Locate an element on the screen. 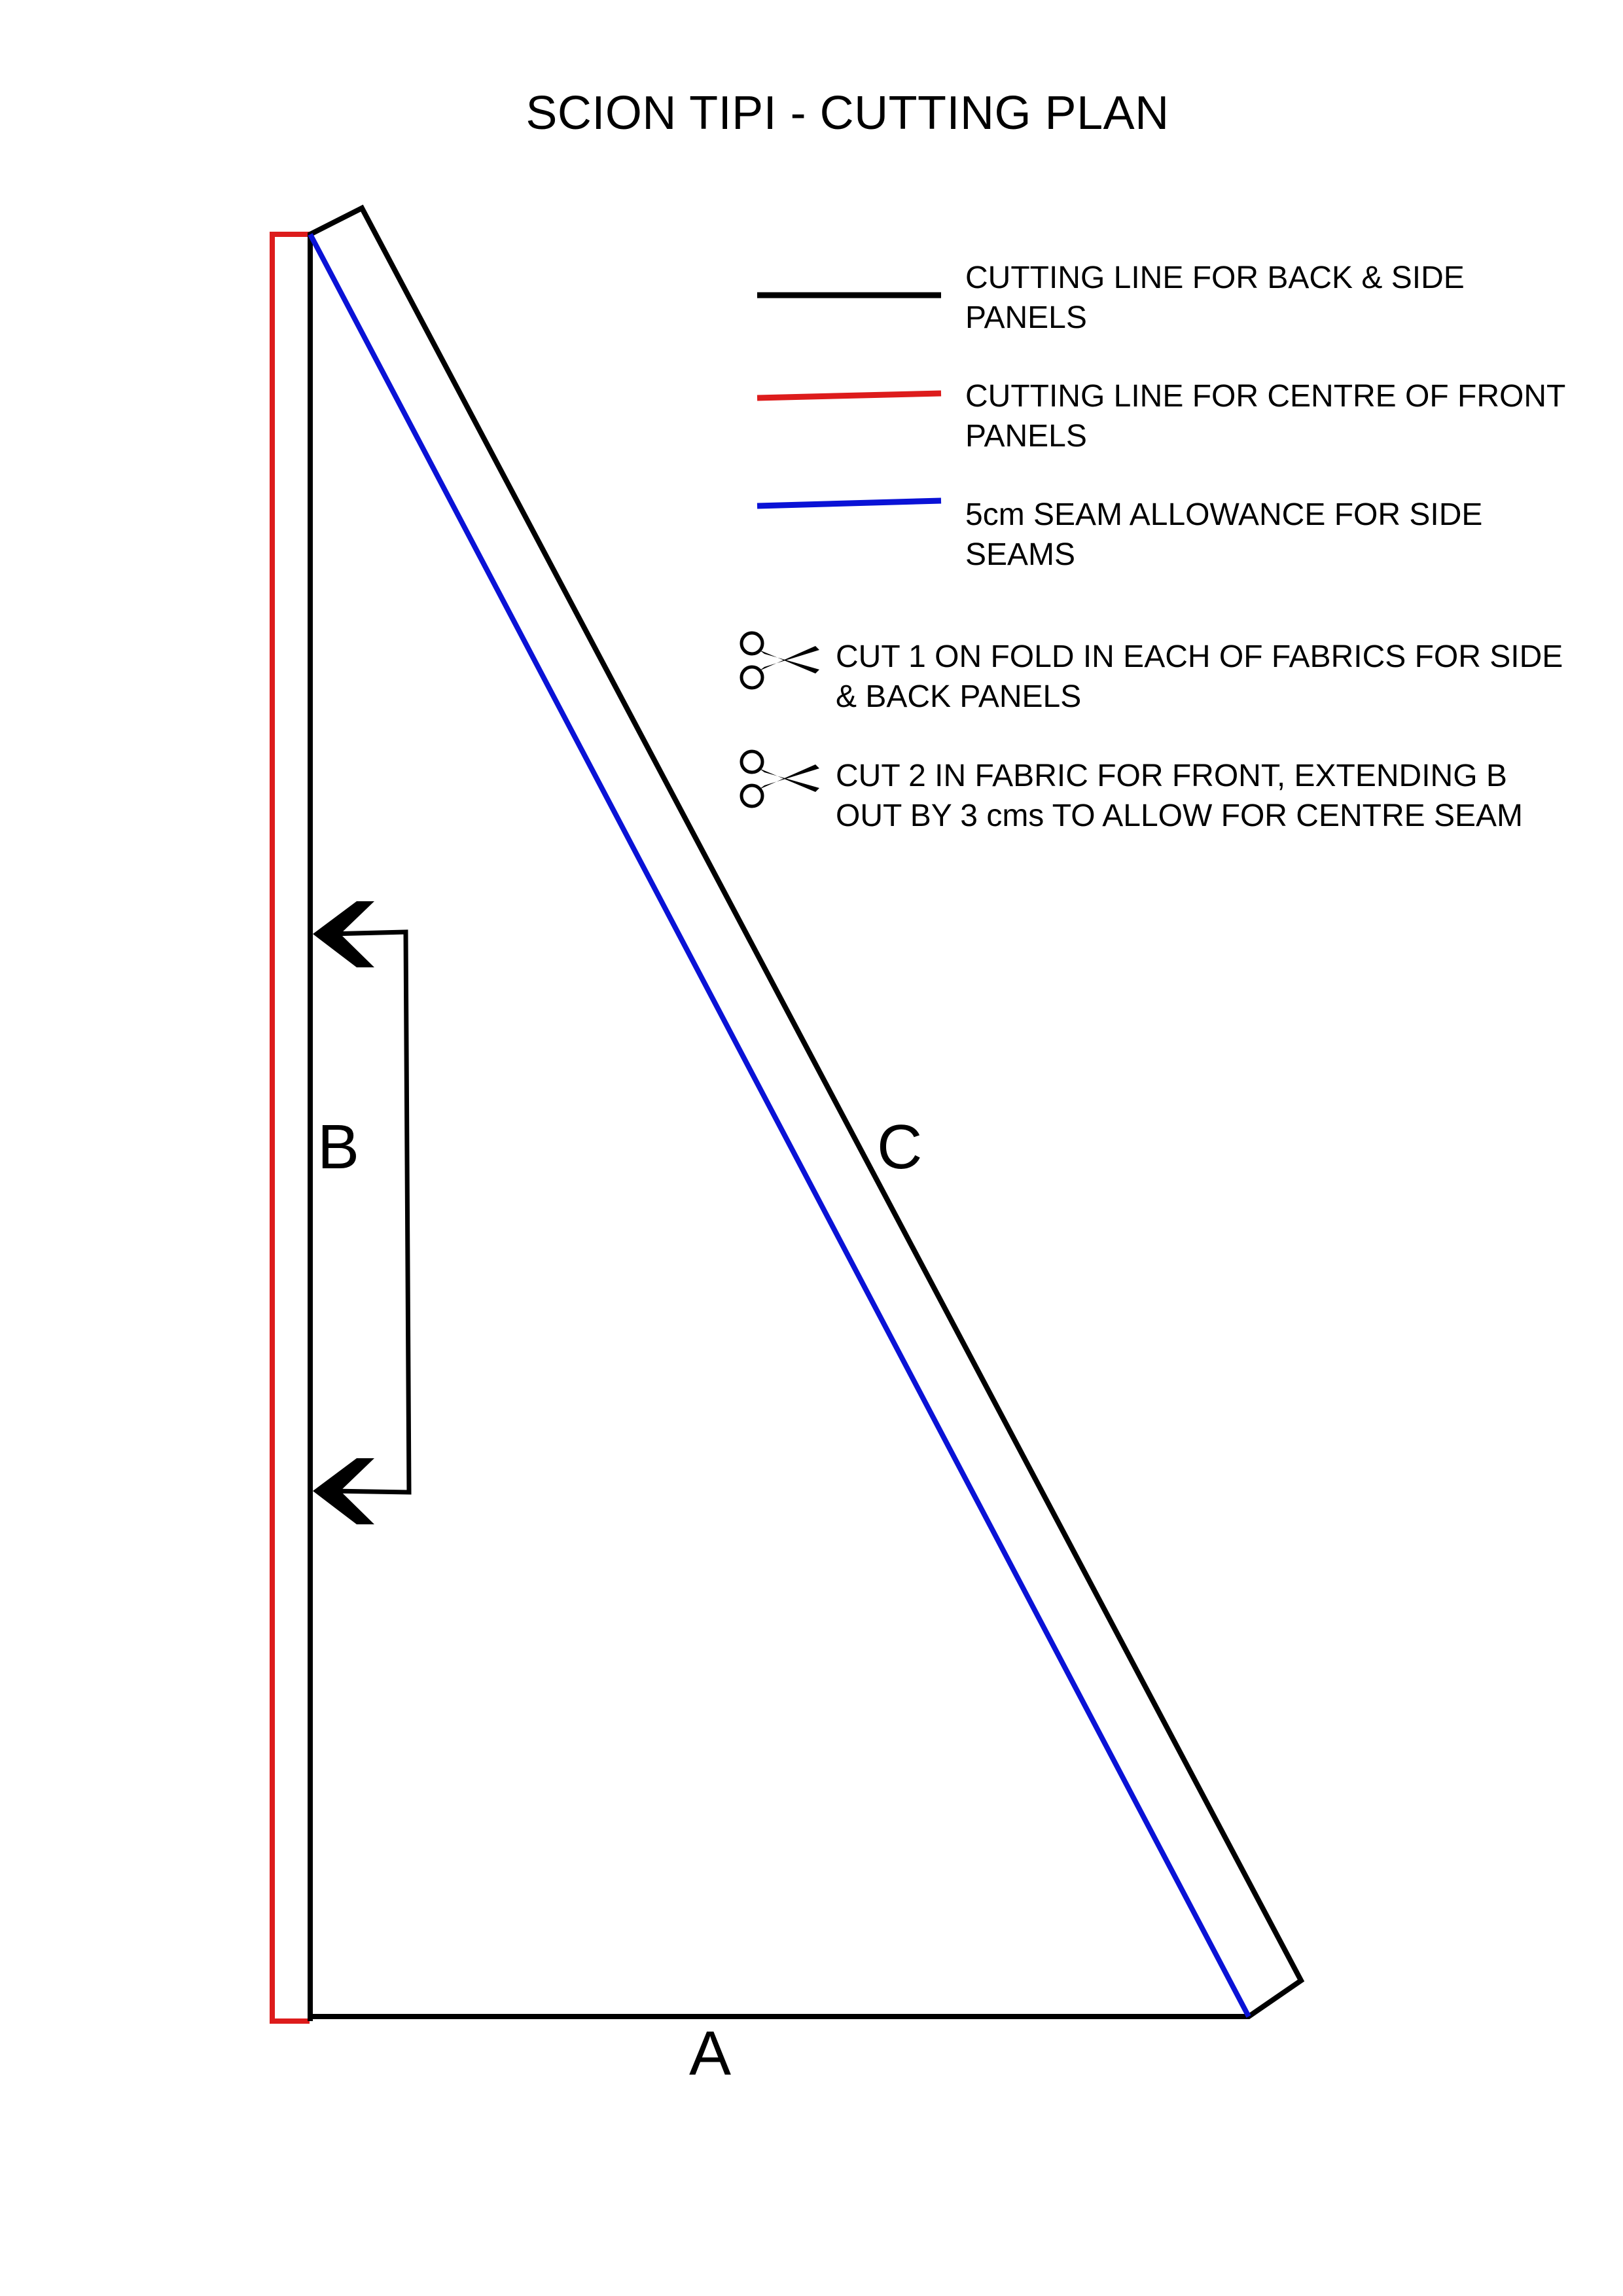 This screenshot has height=2296, width=1623. dimension-label-a: A is located at coordinates (710, 2053).